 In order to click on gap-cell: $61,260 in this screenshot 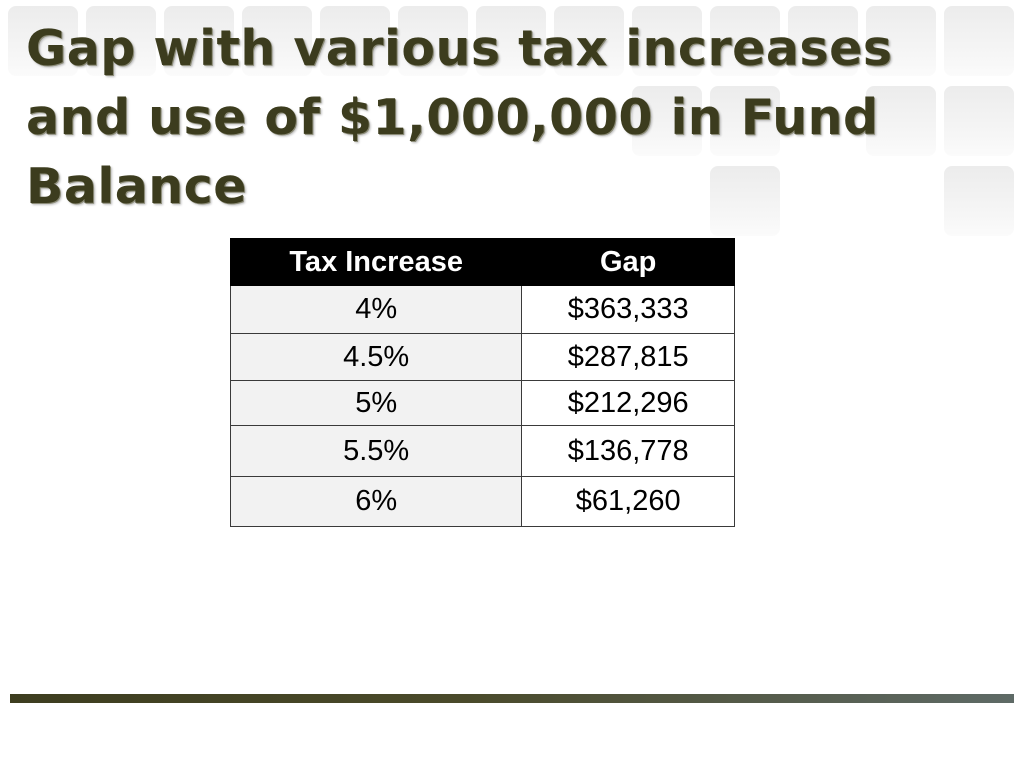, I will do `click(628, 501)`.